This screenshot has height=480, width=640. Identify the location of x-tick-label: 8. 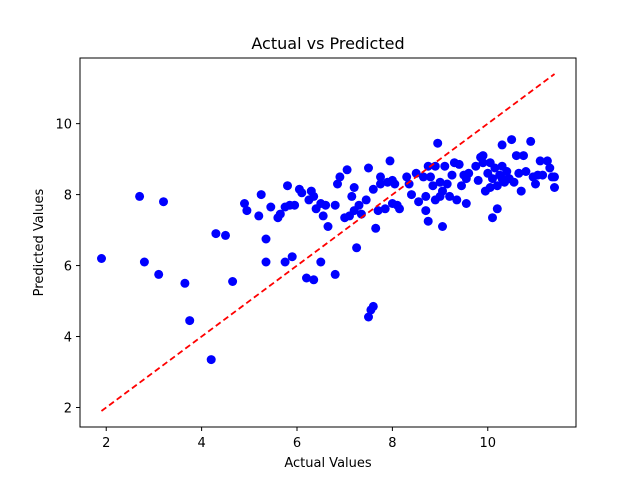
(392, 443).